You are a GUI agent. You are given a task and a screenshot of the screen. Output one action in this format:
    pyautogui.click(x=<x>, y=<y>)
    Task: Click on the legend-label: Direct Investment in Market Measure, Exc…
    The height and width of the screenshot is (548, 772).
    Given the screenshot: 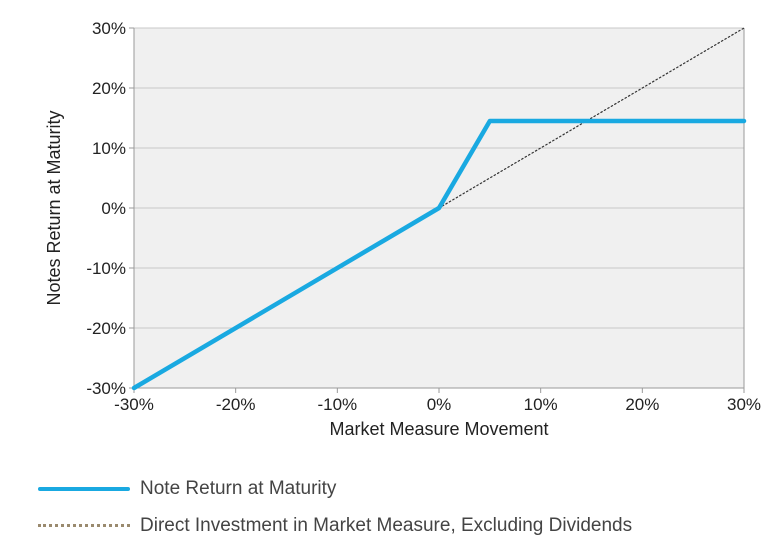 What is the action you would take?
    pyautogui.click(x=386, y=525)
    